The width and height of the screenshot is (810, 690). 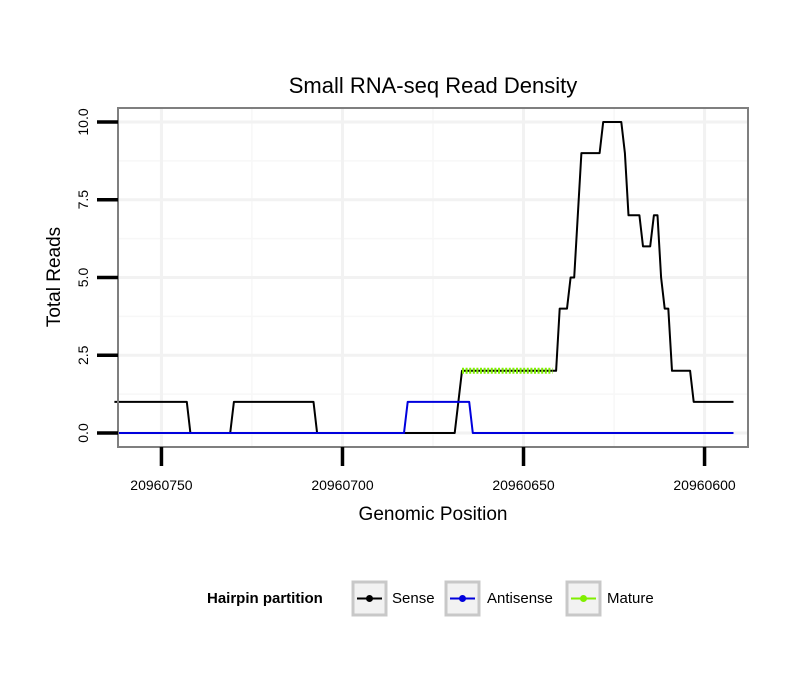 I want to click on x-tick-label: 20960650, so click(x=523, y=485).